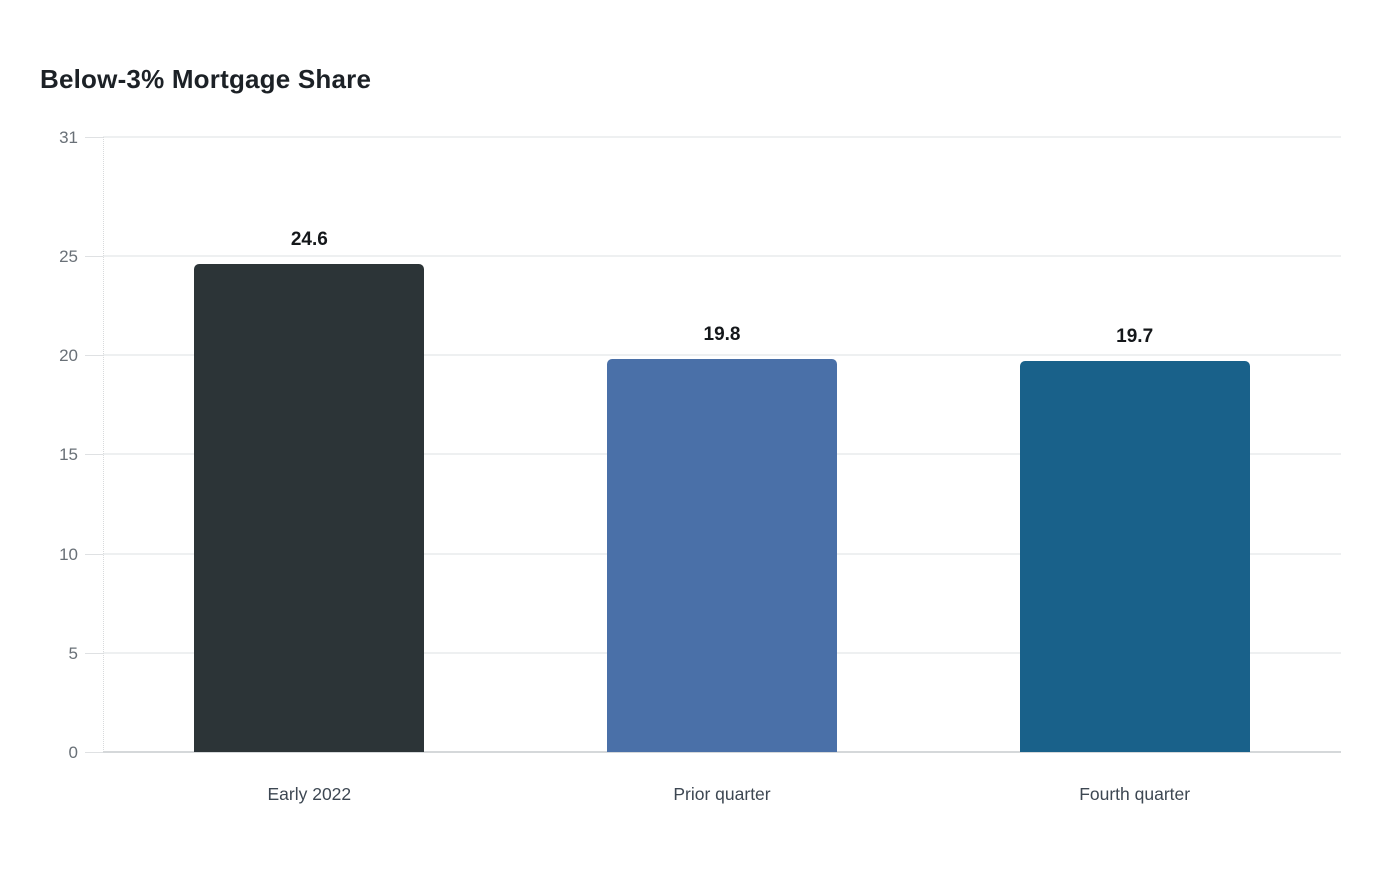  What do you see at coordinates (722, 794) in the screenshot?
I see `x-tick-label: Prior quarter` at bounding box center [722, 794].